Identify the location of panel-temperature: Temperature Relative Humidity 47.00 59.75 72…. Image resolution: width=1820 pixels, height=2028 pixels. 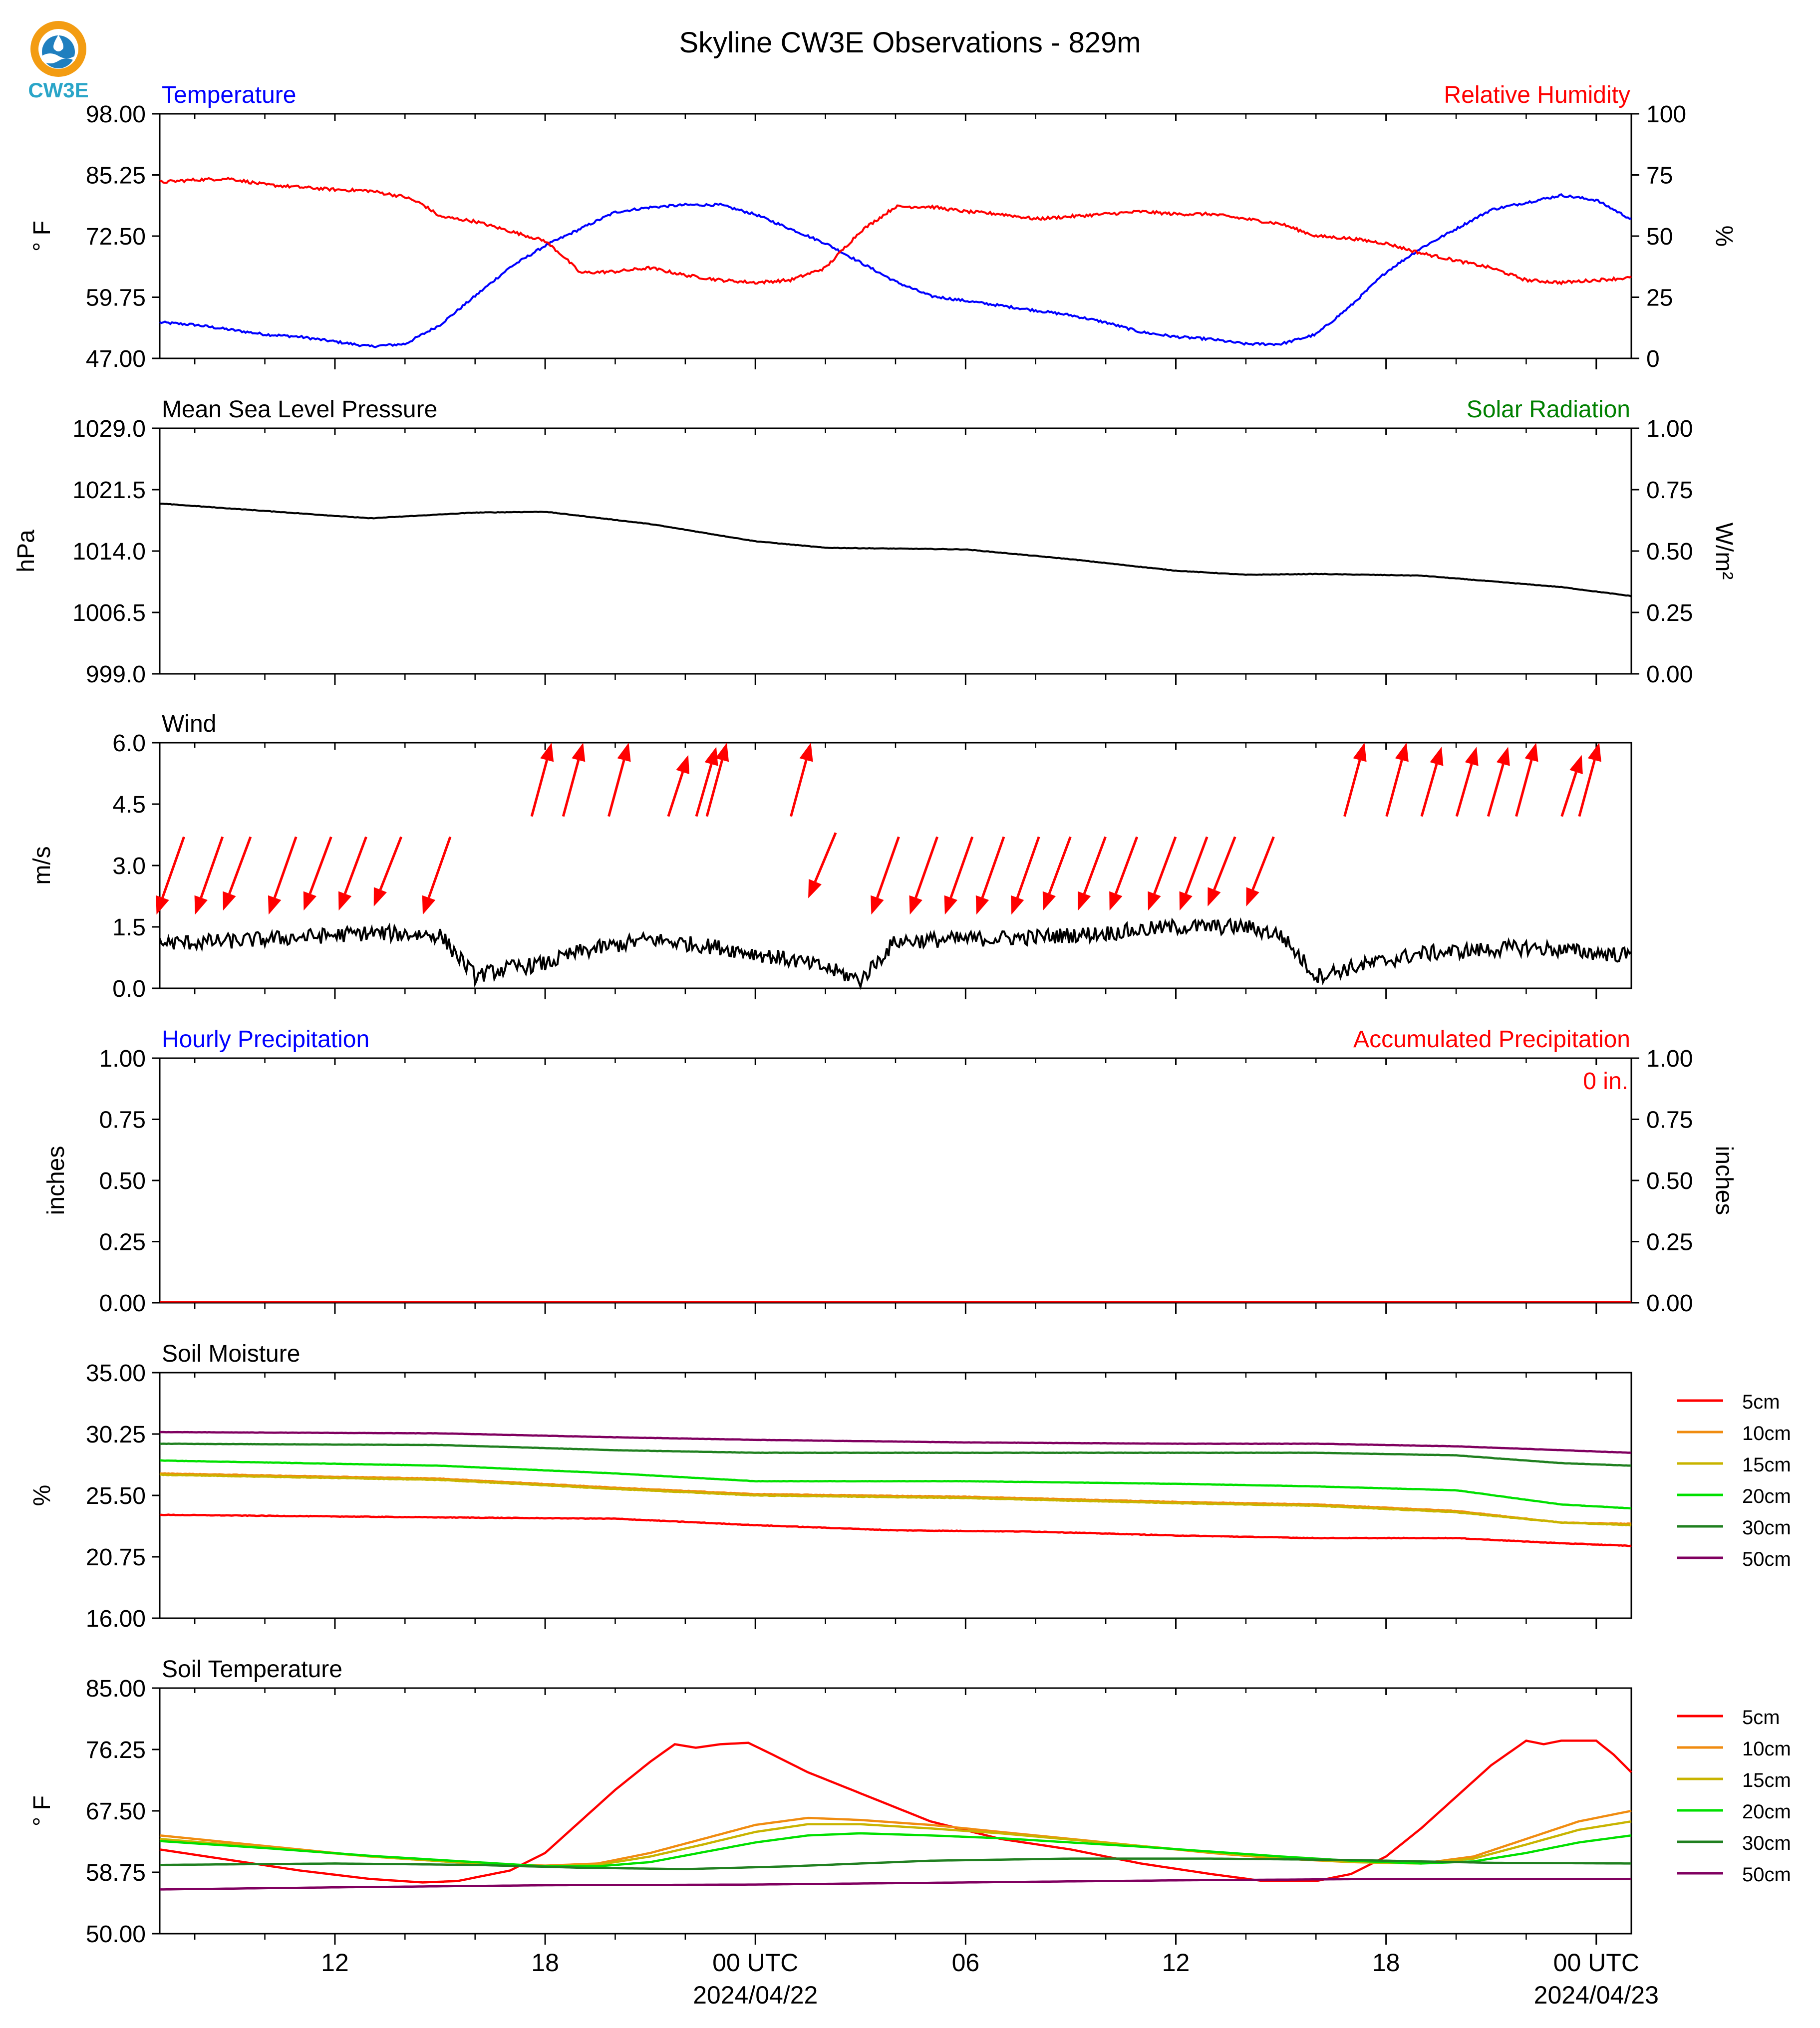
(883, 227).